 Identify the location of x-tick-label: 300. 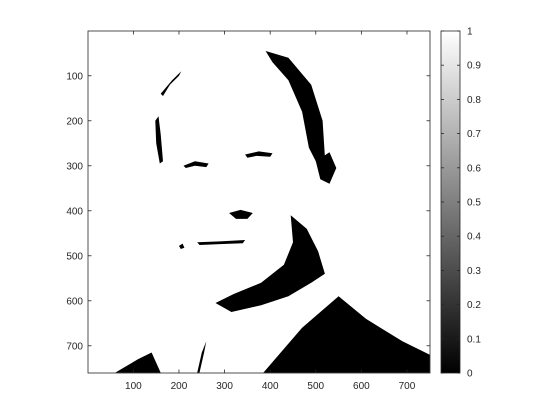
(224, 386).